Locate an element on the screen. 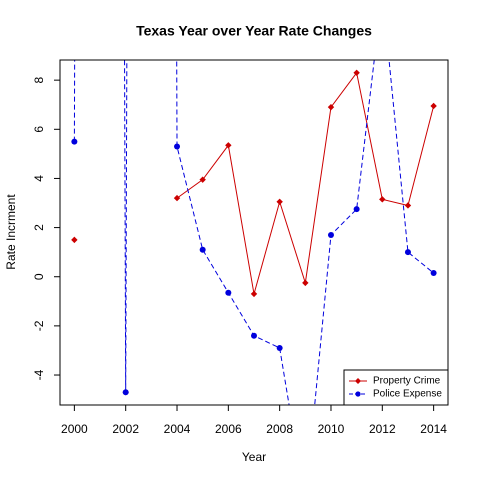 This screenshot has width=480, height=480. chart-title: Texas Year over Year Rate Changes is located at coordinates (254, 31).